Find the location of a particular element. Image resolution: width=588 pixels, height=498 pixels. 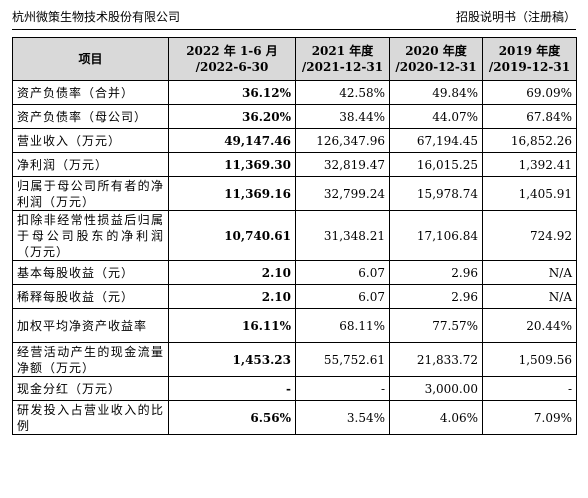

row-value: 724.92 is located at coordinates (529, 235).